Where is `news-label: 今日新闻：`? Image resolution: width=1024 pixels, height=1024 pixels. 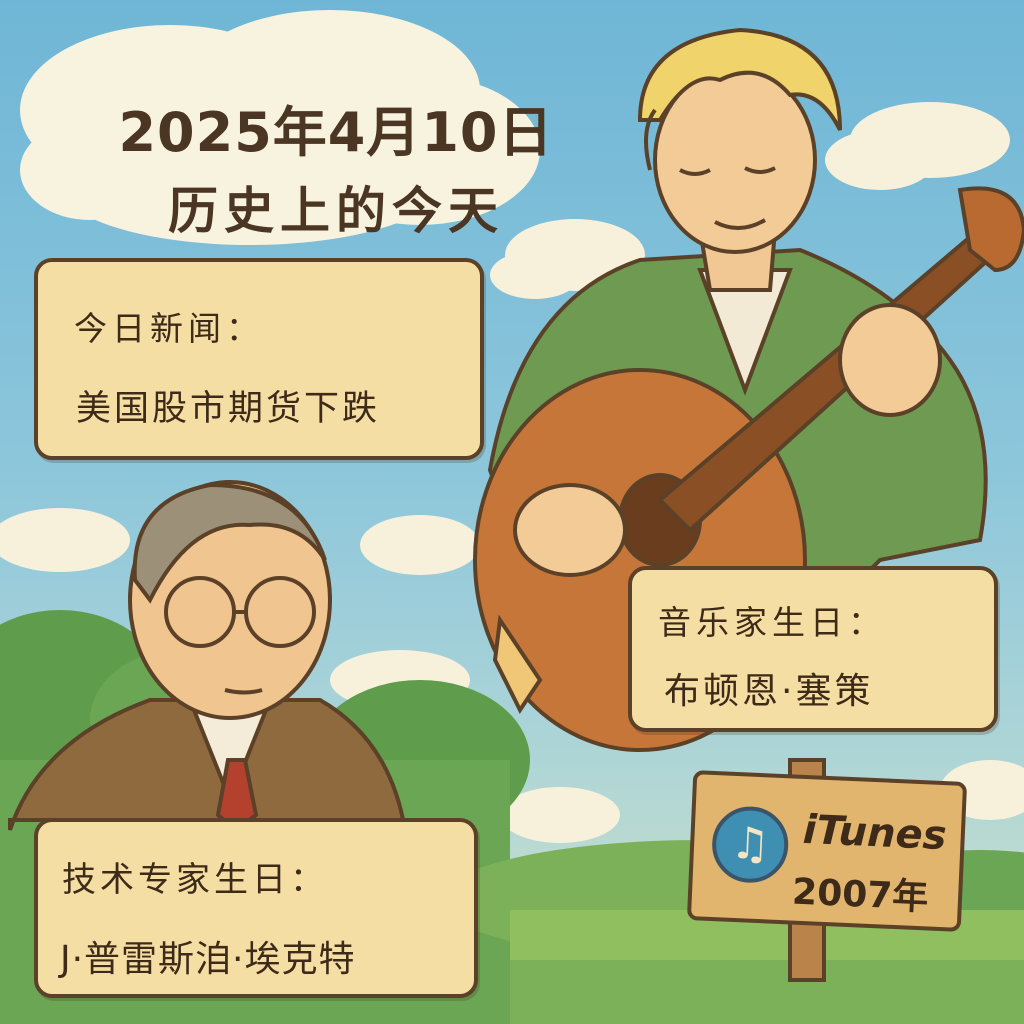
news-label: 今日新闻： is located at coordinates (169, 328).